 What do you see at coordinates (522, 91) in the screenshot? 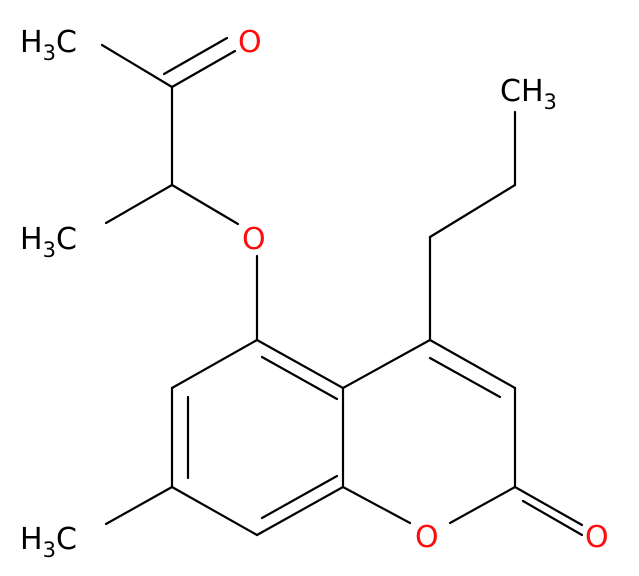
I see `atom-symbol: CH` at bounding box center [522, 91].